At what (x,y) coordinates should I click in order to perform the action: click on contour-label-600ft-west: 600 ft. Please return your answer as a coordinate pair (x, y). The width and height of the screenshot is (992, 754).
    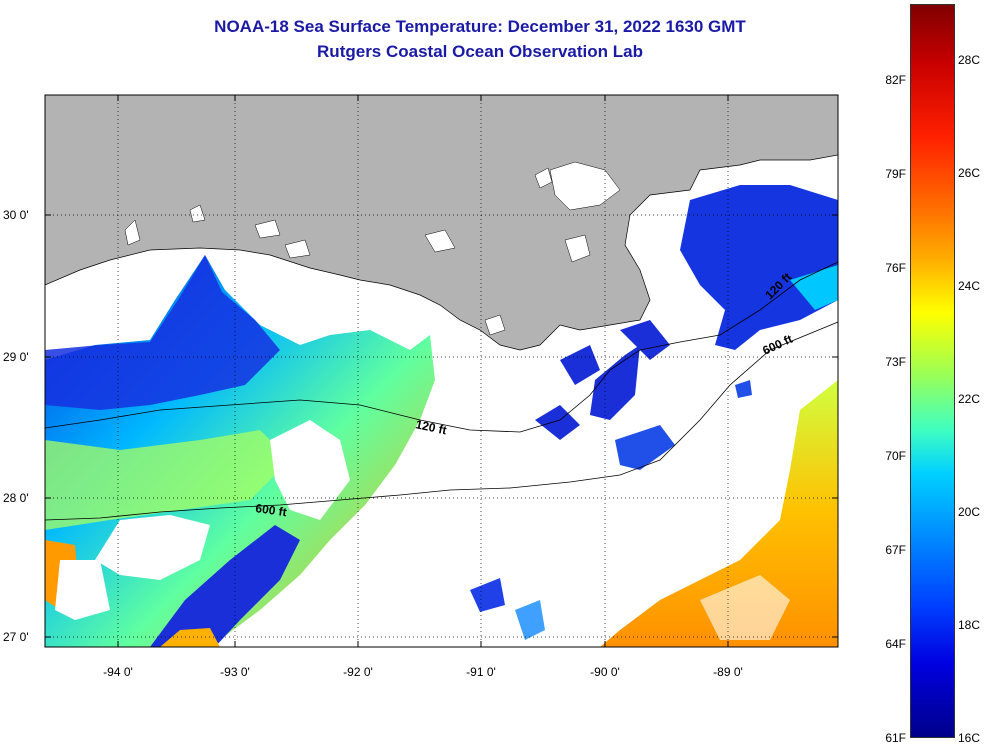
    Looking at the image, I should click on (271, 510).